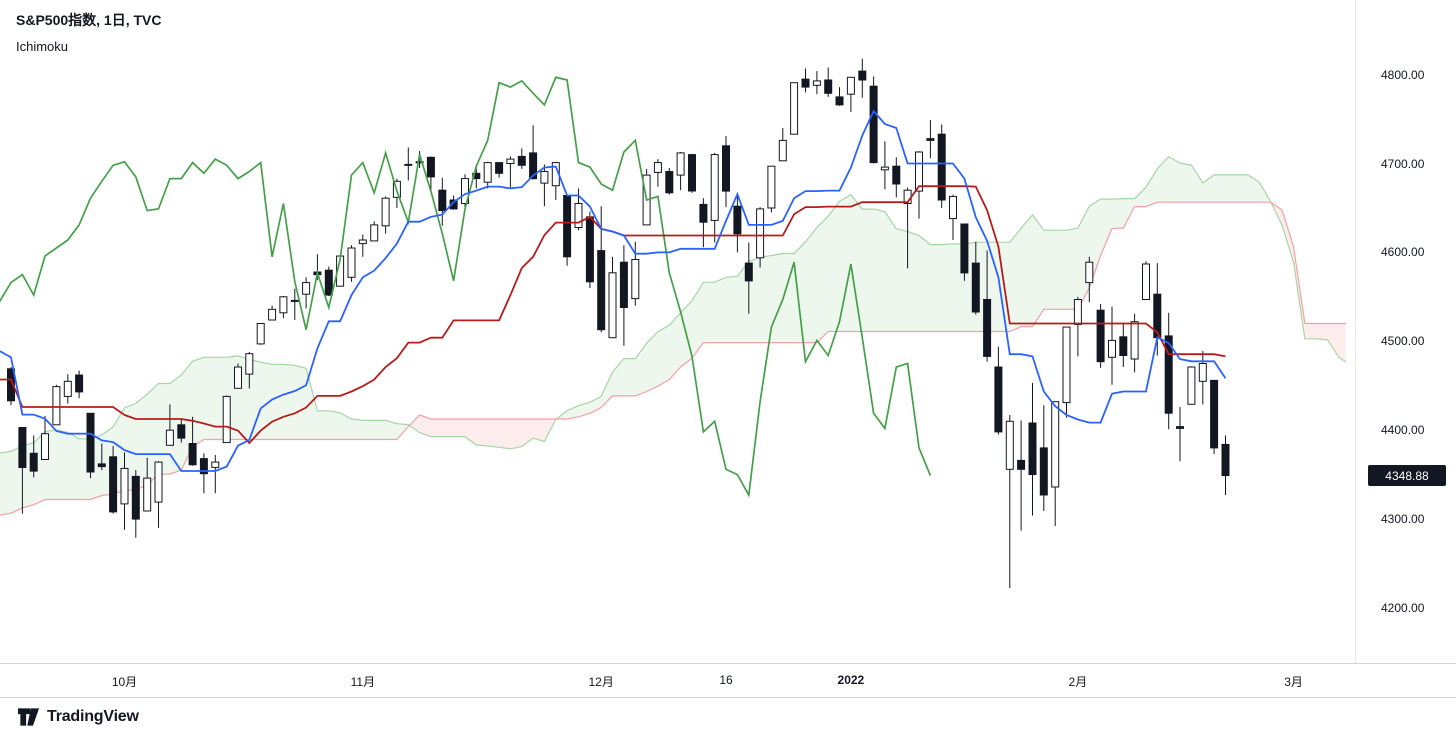 This screenshot has width=1456, height=735. I want to click on price-axis-label: 4800.00, so click(1403, 74).